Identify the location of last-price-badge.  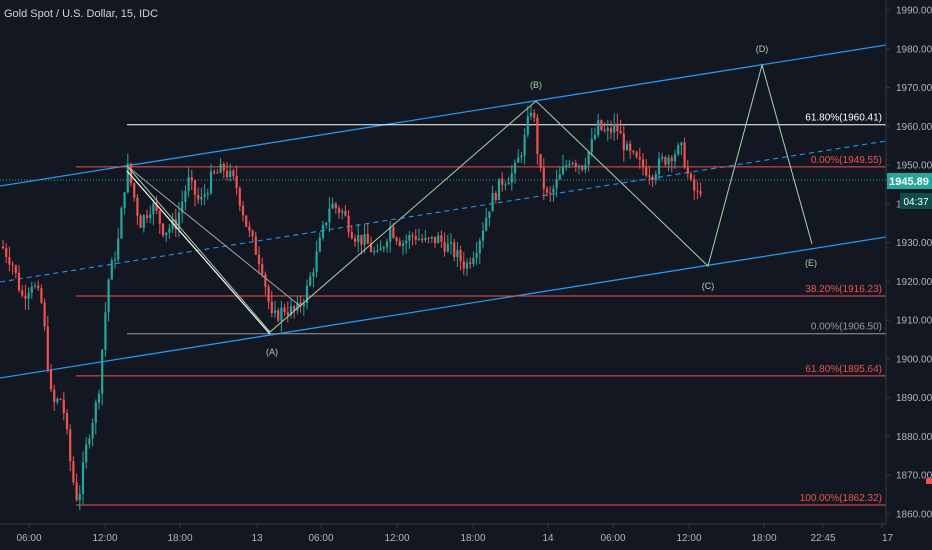
(909, 181).